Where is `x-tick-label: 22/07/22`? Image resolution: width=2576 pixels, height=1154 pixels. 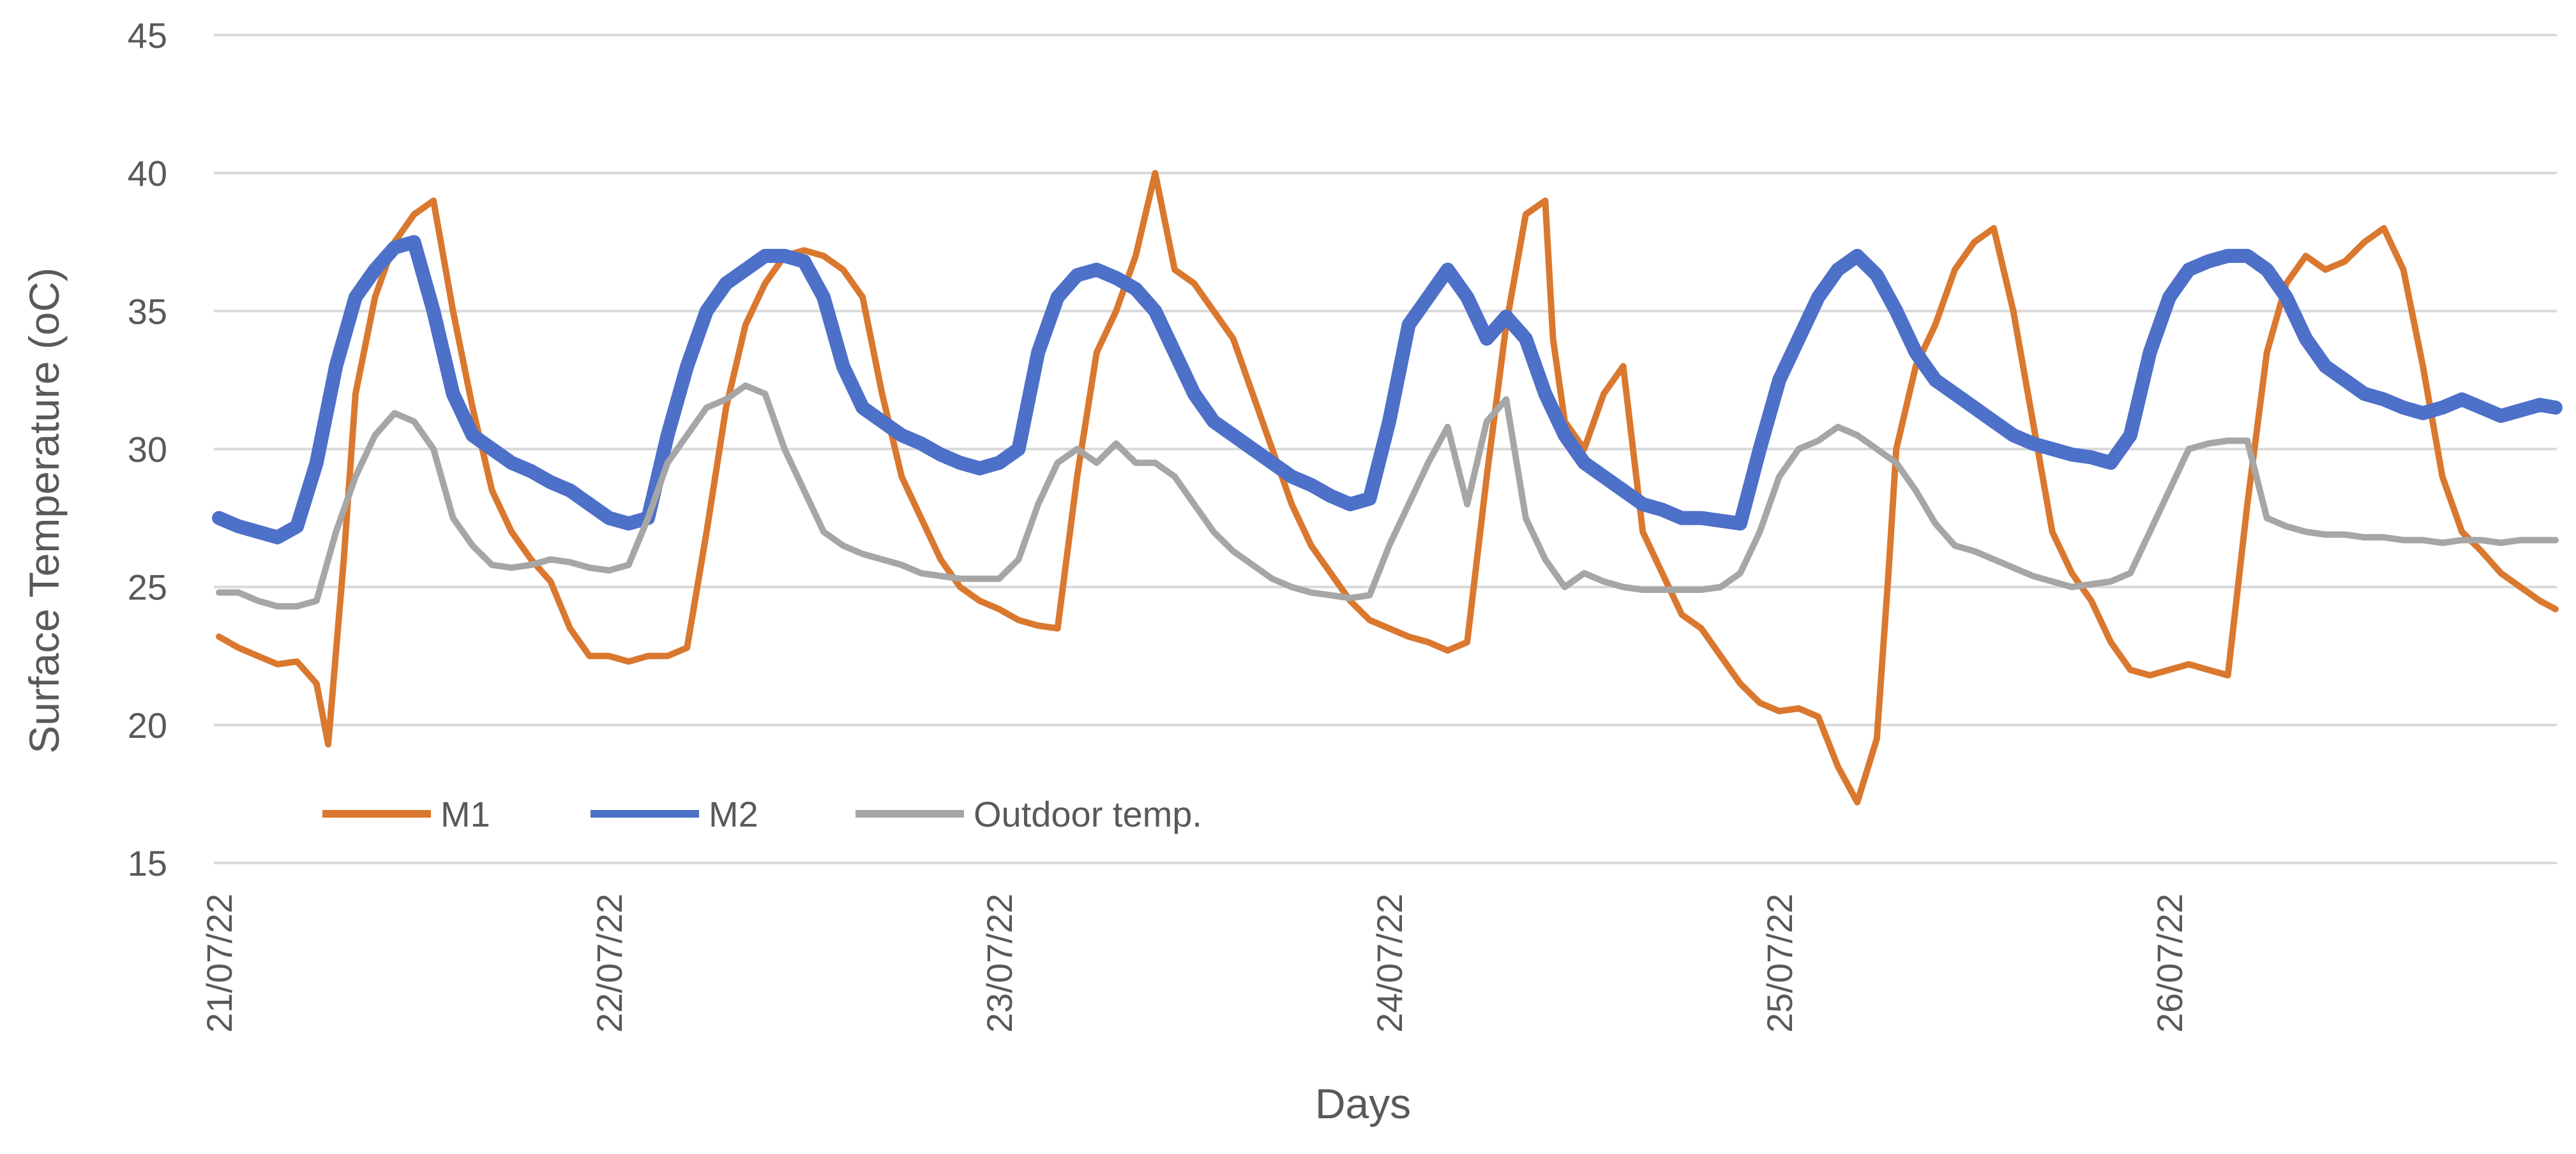 x-tick-label: 22/07/22 is located at coordinates (609, 964).